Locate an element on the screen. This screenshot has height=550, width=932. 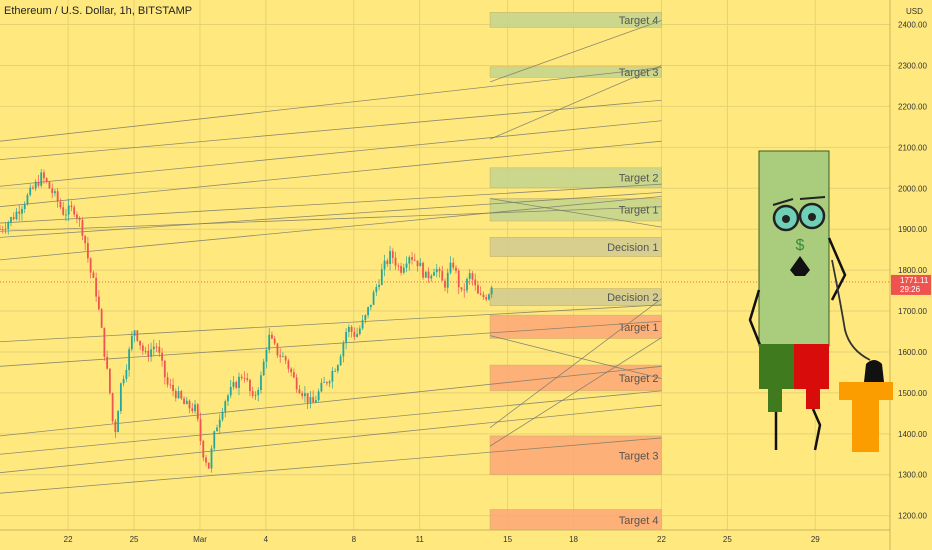
zone-label: Decision 1 is located at coordinates (632, 248).